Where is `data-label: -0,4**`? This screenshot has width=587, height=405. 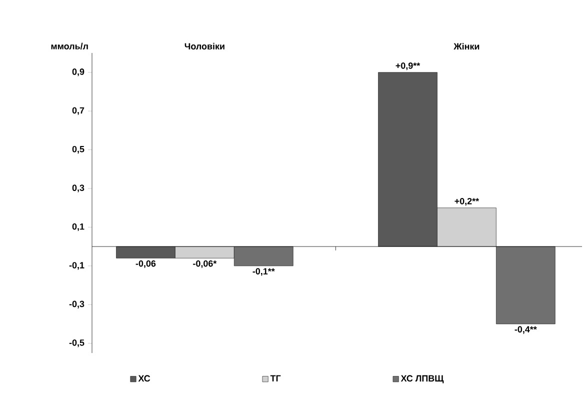 data-label: -0,4** is located at coordinates (525, 330).